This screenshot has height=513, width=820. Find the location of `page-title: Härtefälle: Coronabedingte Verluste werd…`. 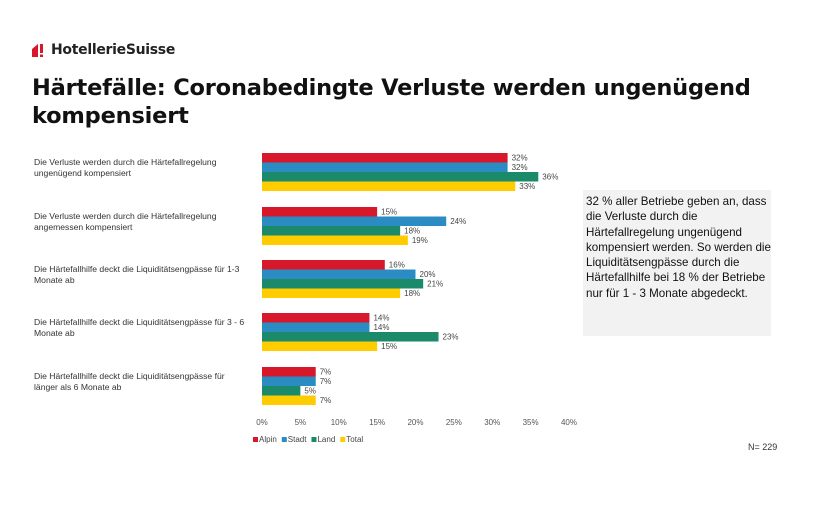

page-title: Härtefälle: Coronabedingte Verluste werd… is located at coordinates (391, 102).